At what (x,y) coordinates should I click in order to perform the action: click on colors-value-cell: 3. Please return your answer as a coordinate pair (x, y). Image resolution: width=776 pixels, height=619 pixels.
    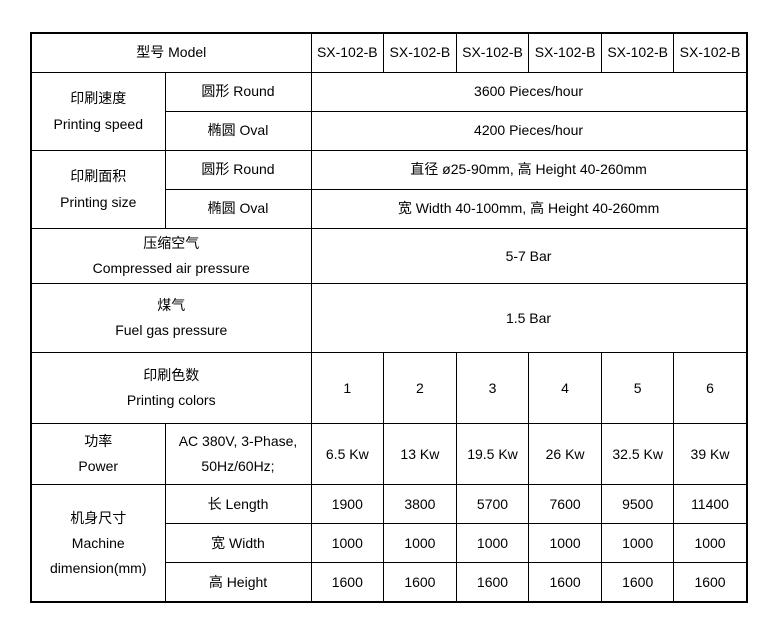
    Looking at the image, I should click on (492, 388).